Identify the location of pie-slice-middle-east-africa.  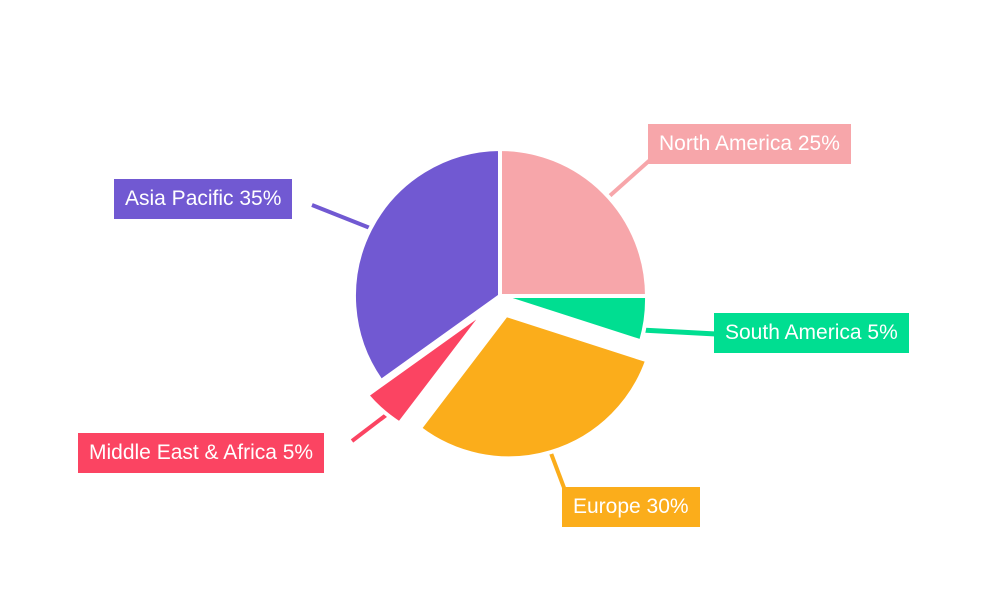
(426, 367).